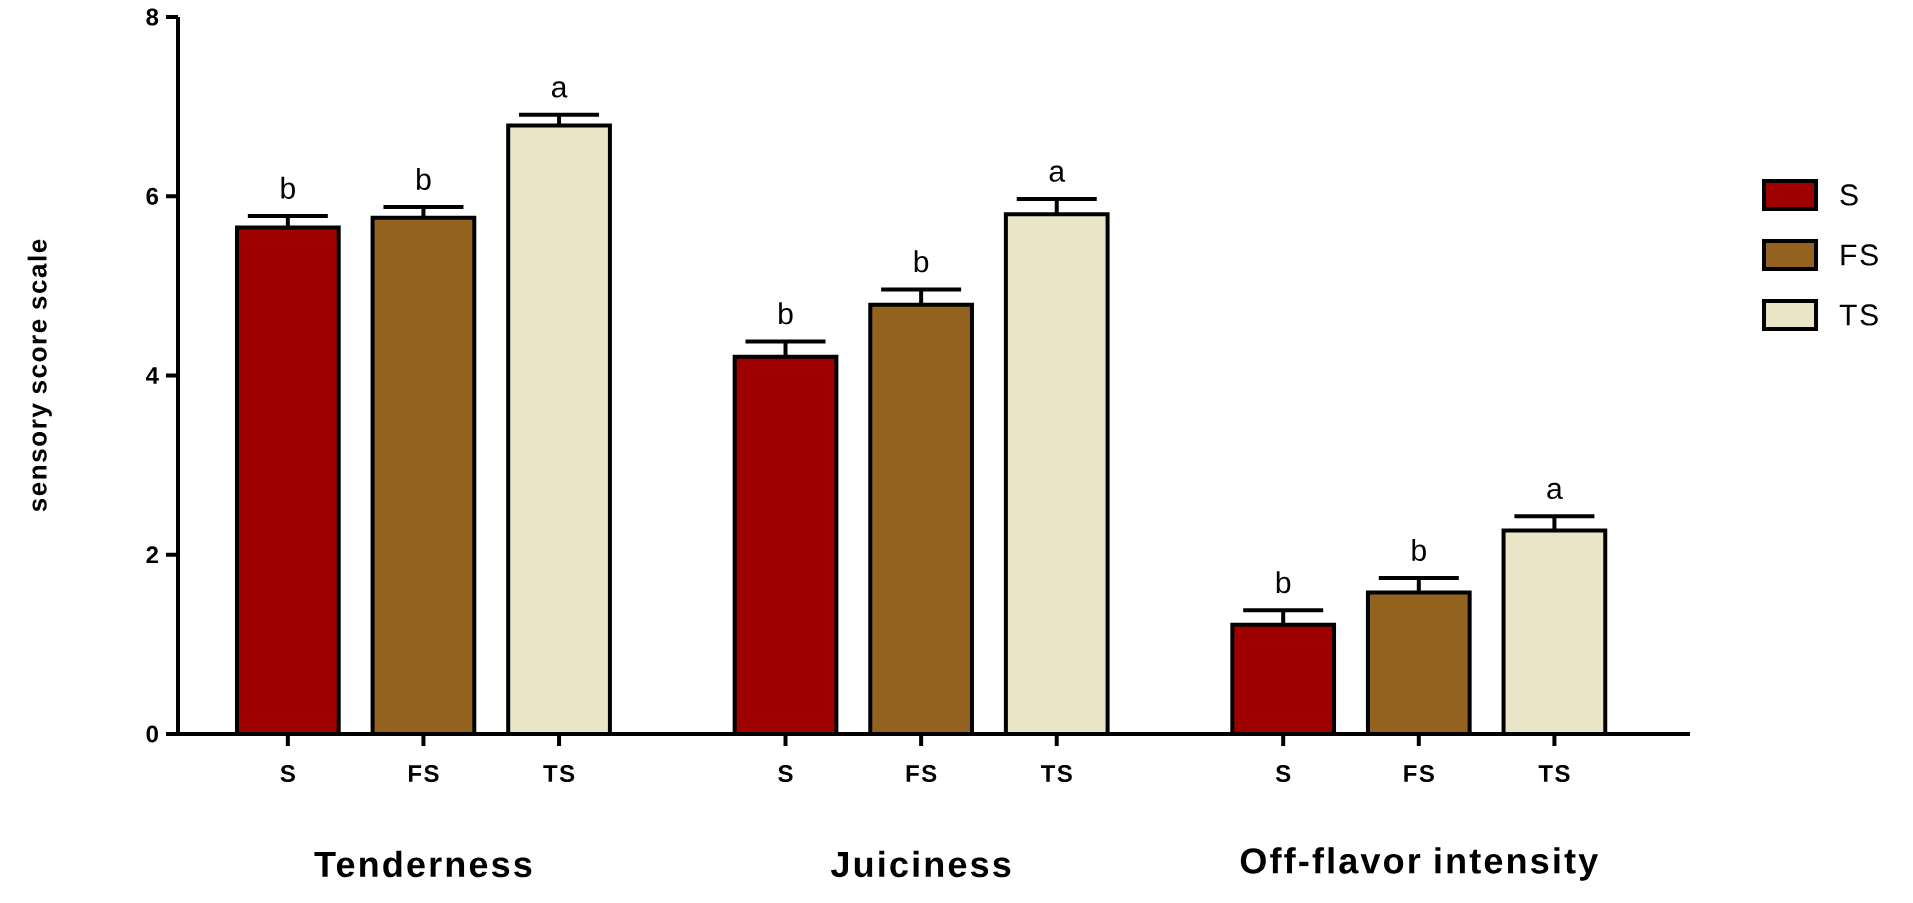  I want to click on x-tick-label: Juiciness, so click(920, 864).